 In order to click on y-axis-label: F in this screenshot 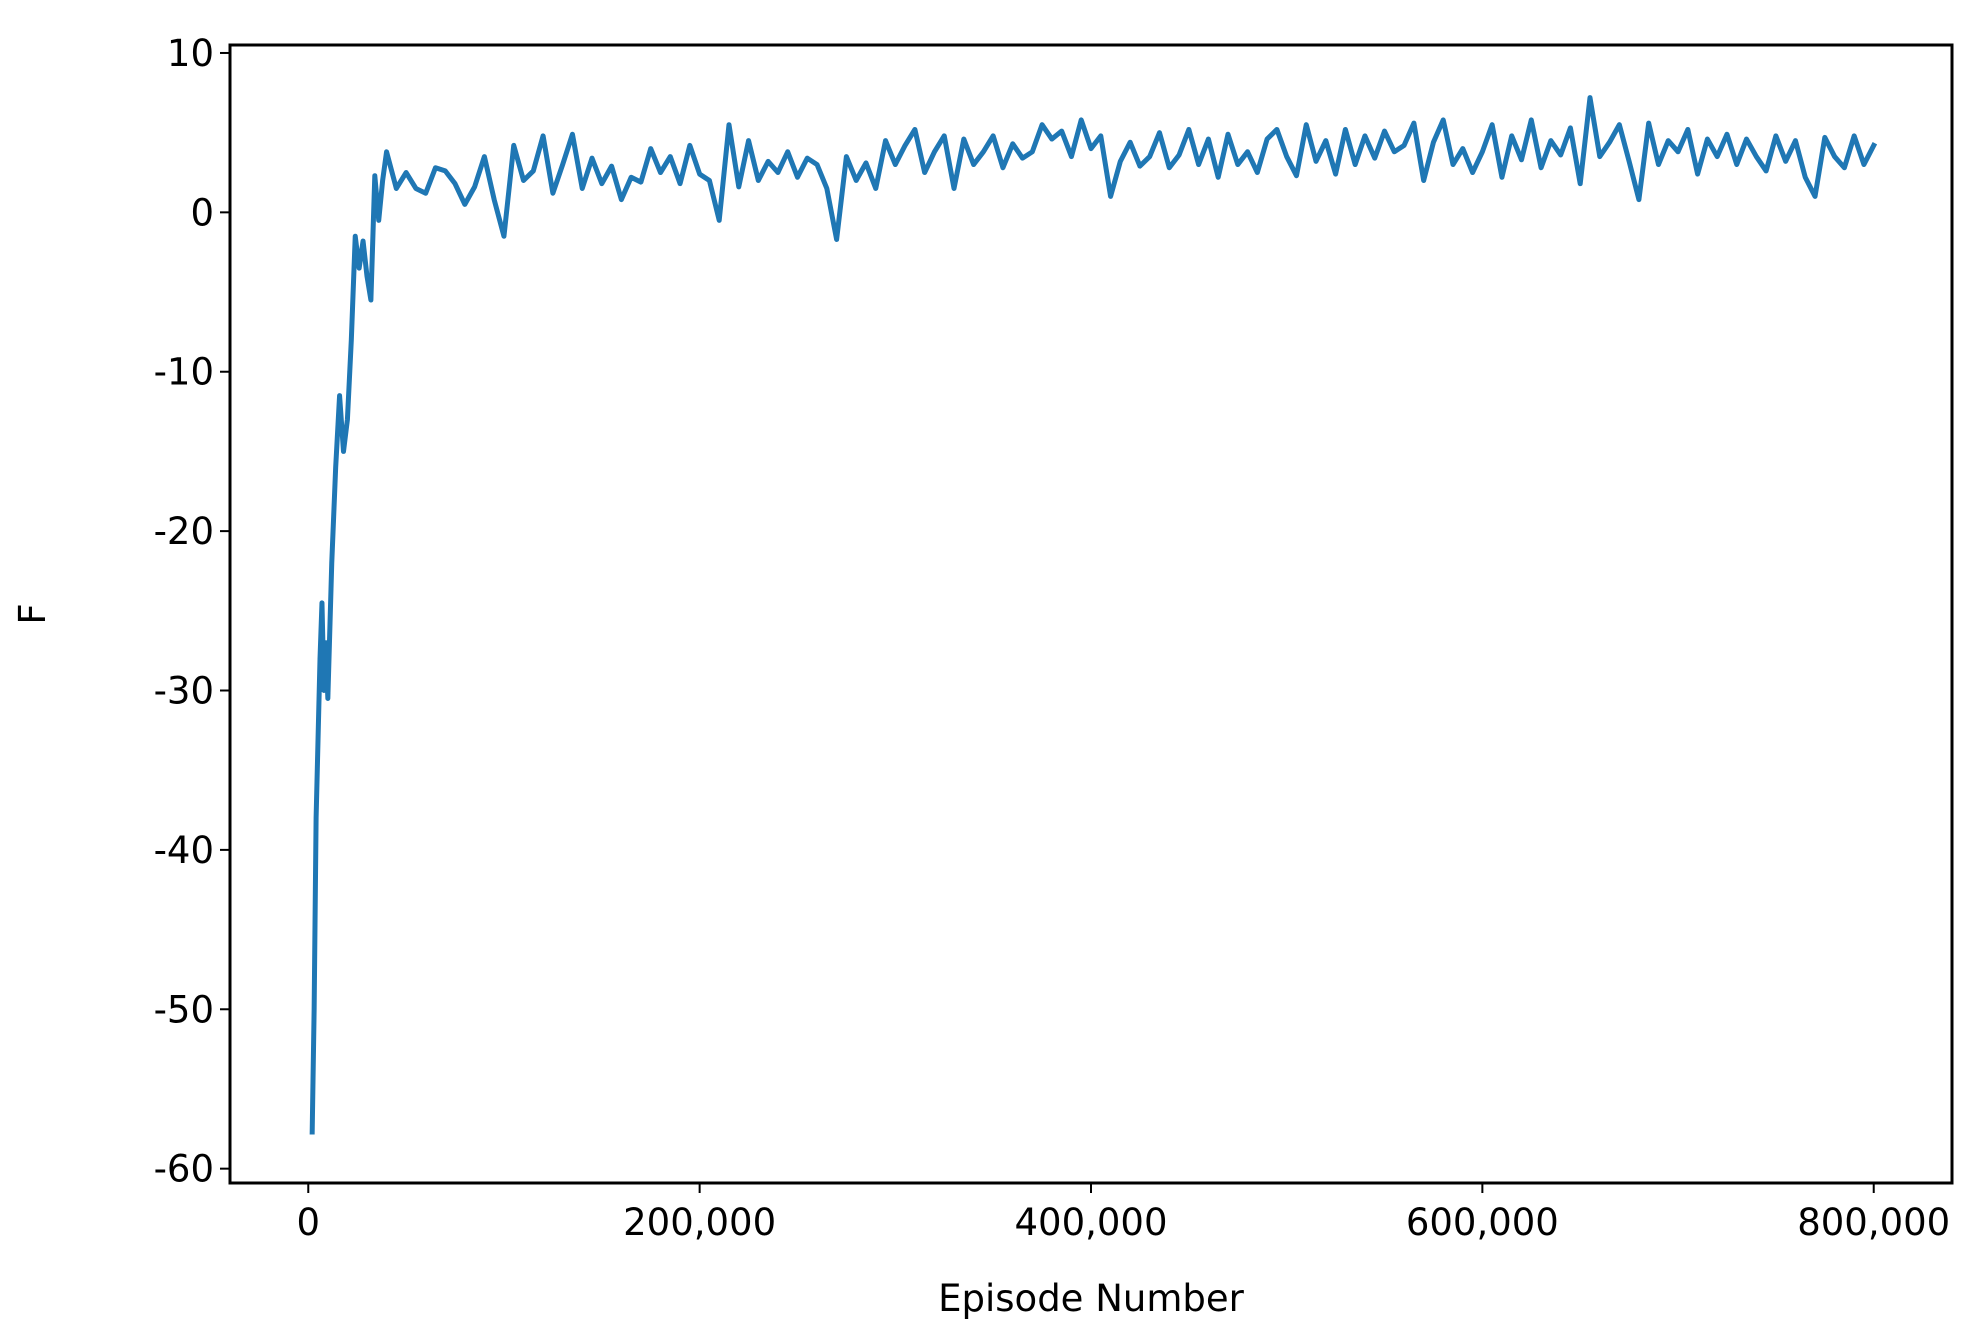, I will do `click(32, 613)`.